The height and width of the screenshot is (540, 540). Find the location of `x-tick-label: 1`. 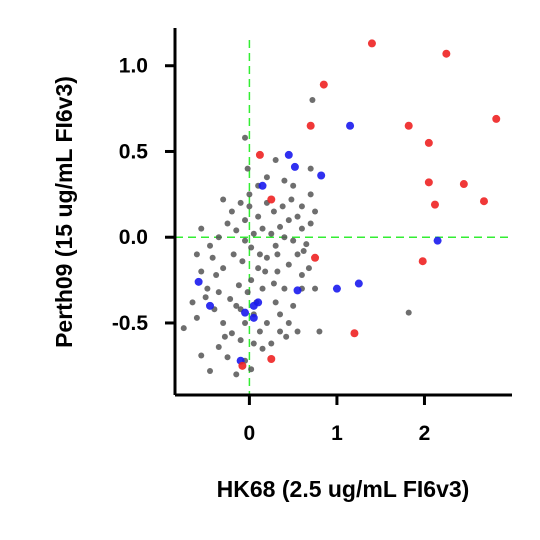

x-tick-label: 1 is located at coordinates (337, 433).